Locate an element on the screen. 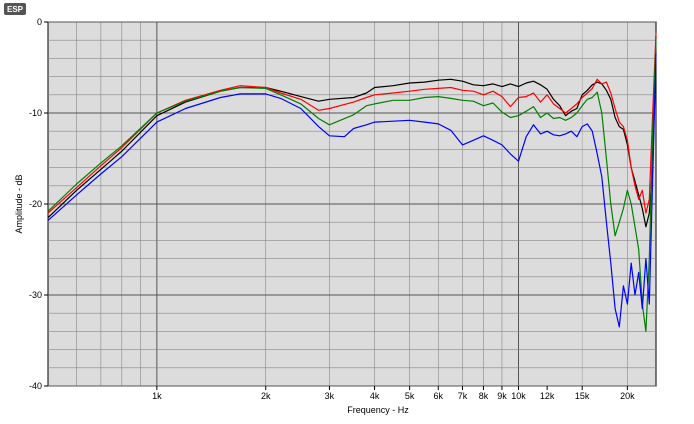  x-tick-label: 5k is located at coordinates (410, 396).